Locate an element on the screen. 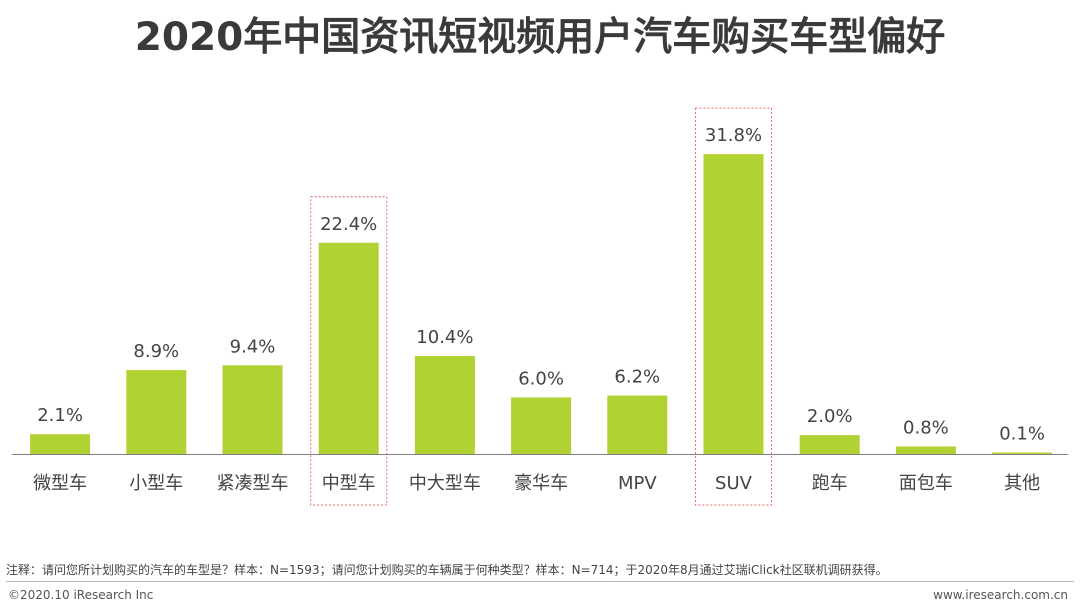 This screenshot has height=616, width=1080. data-label: 0.8% is located at coordinates (926, 427).